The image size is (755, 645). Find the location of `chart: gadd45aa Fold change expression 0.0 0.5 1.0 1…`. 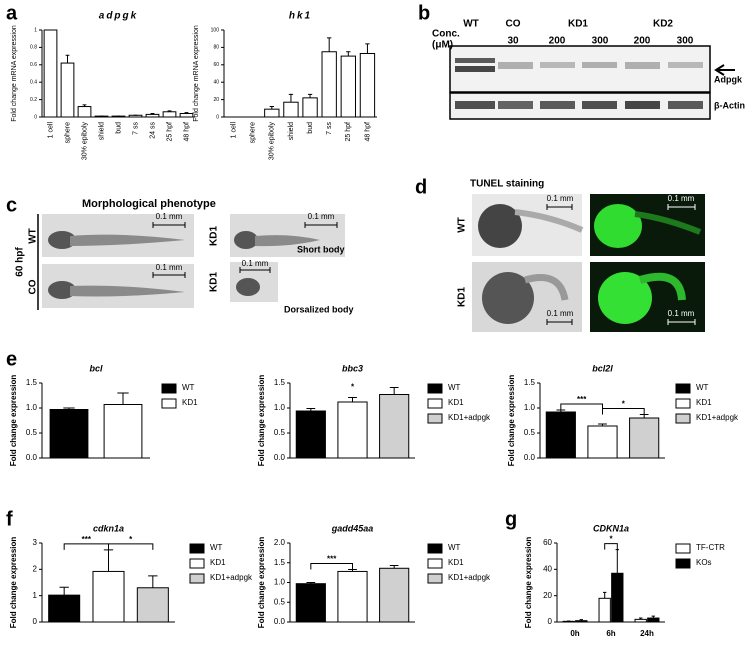

chart: gadd45aa Fold change expression 0.0 0.5 1.0 1… is located at coordinates (374, 575).